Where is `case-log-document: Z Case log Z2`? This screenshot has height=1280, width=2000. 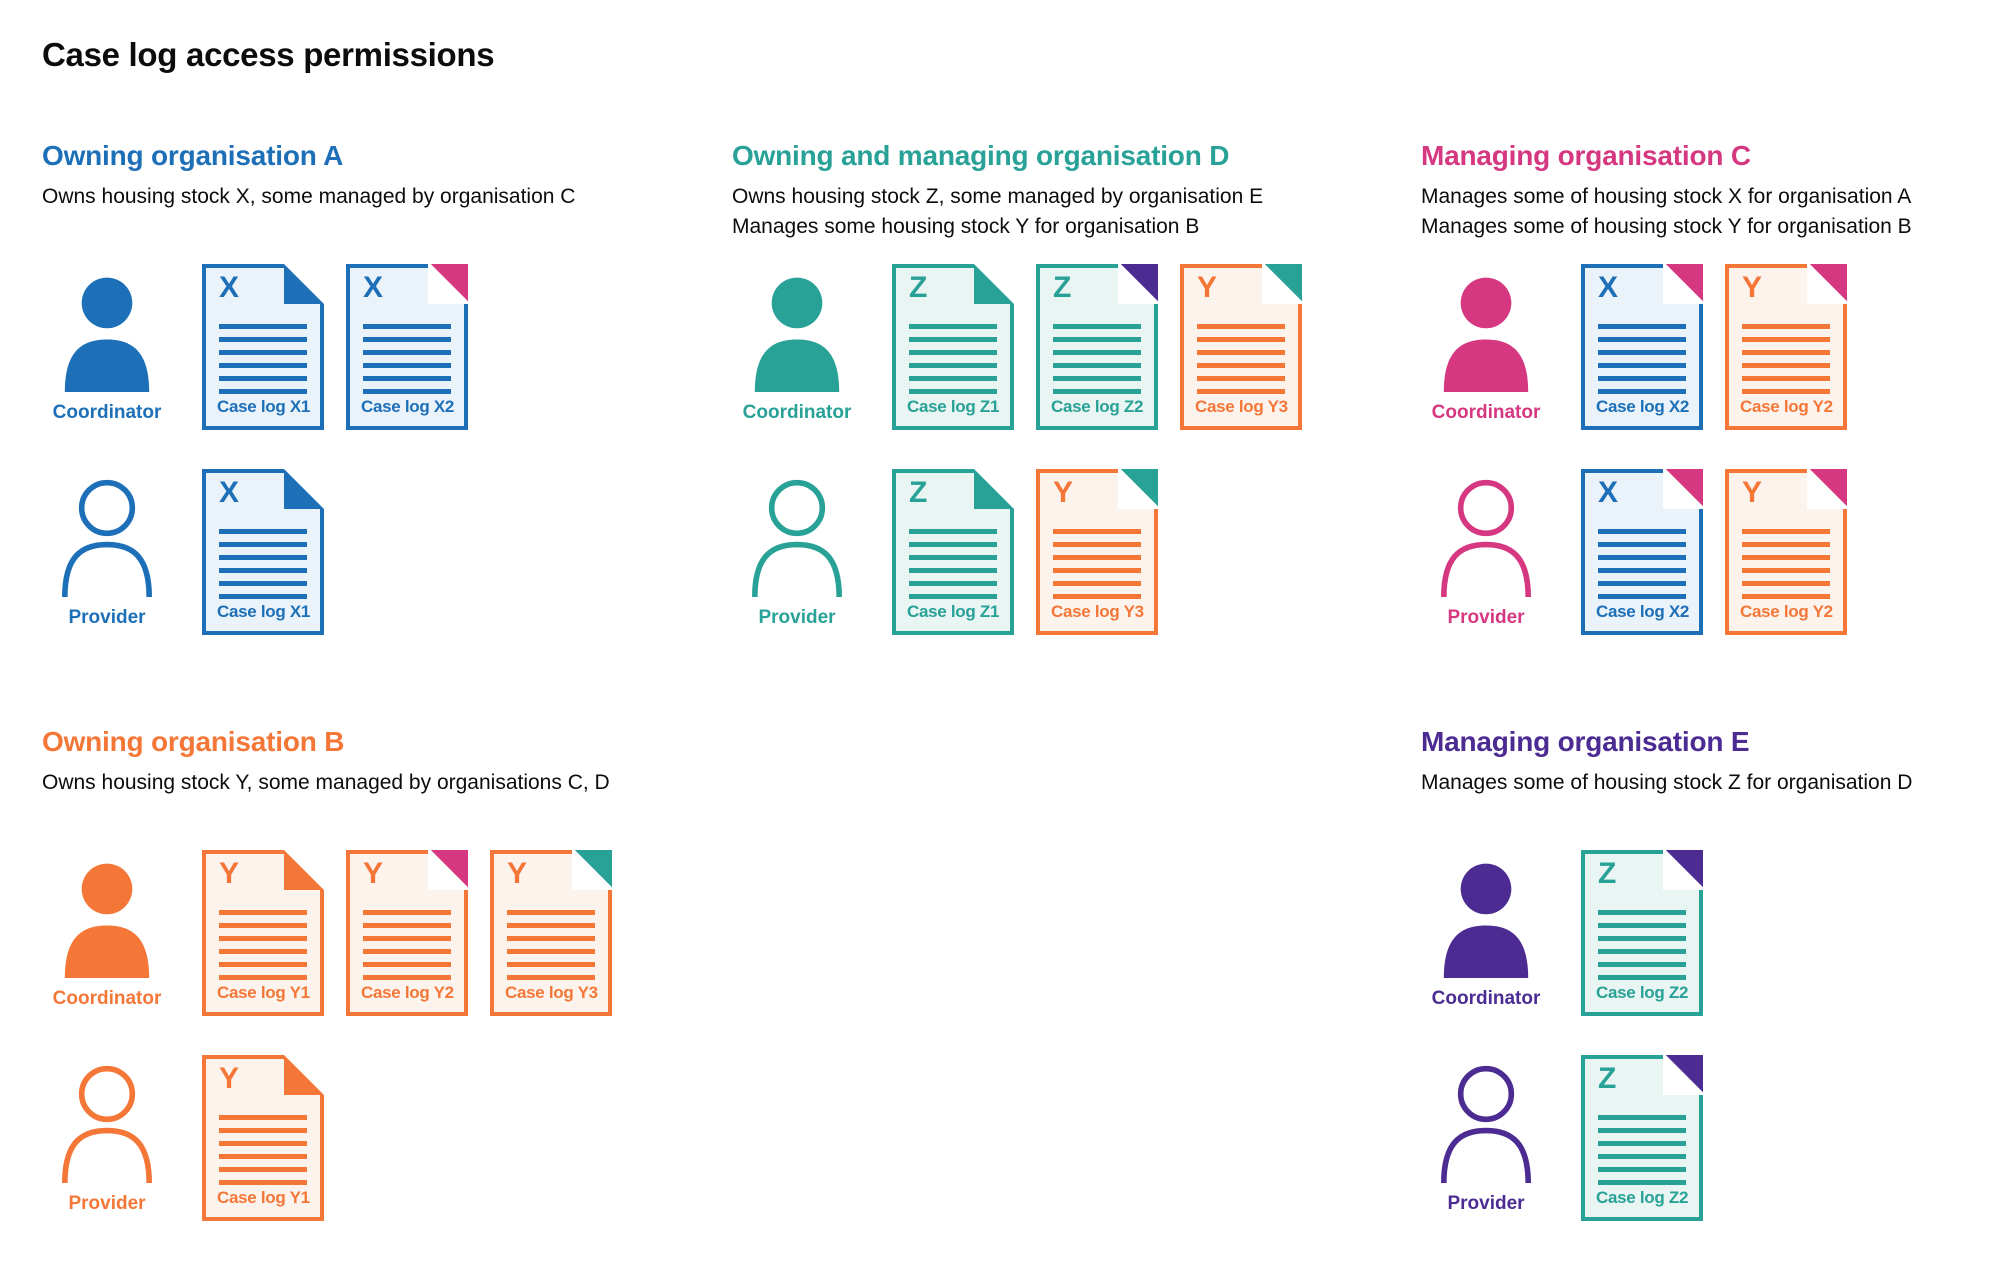
case-log-document: Z Case log Z2 is located at coordinates (1642, 1138).